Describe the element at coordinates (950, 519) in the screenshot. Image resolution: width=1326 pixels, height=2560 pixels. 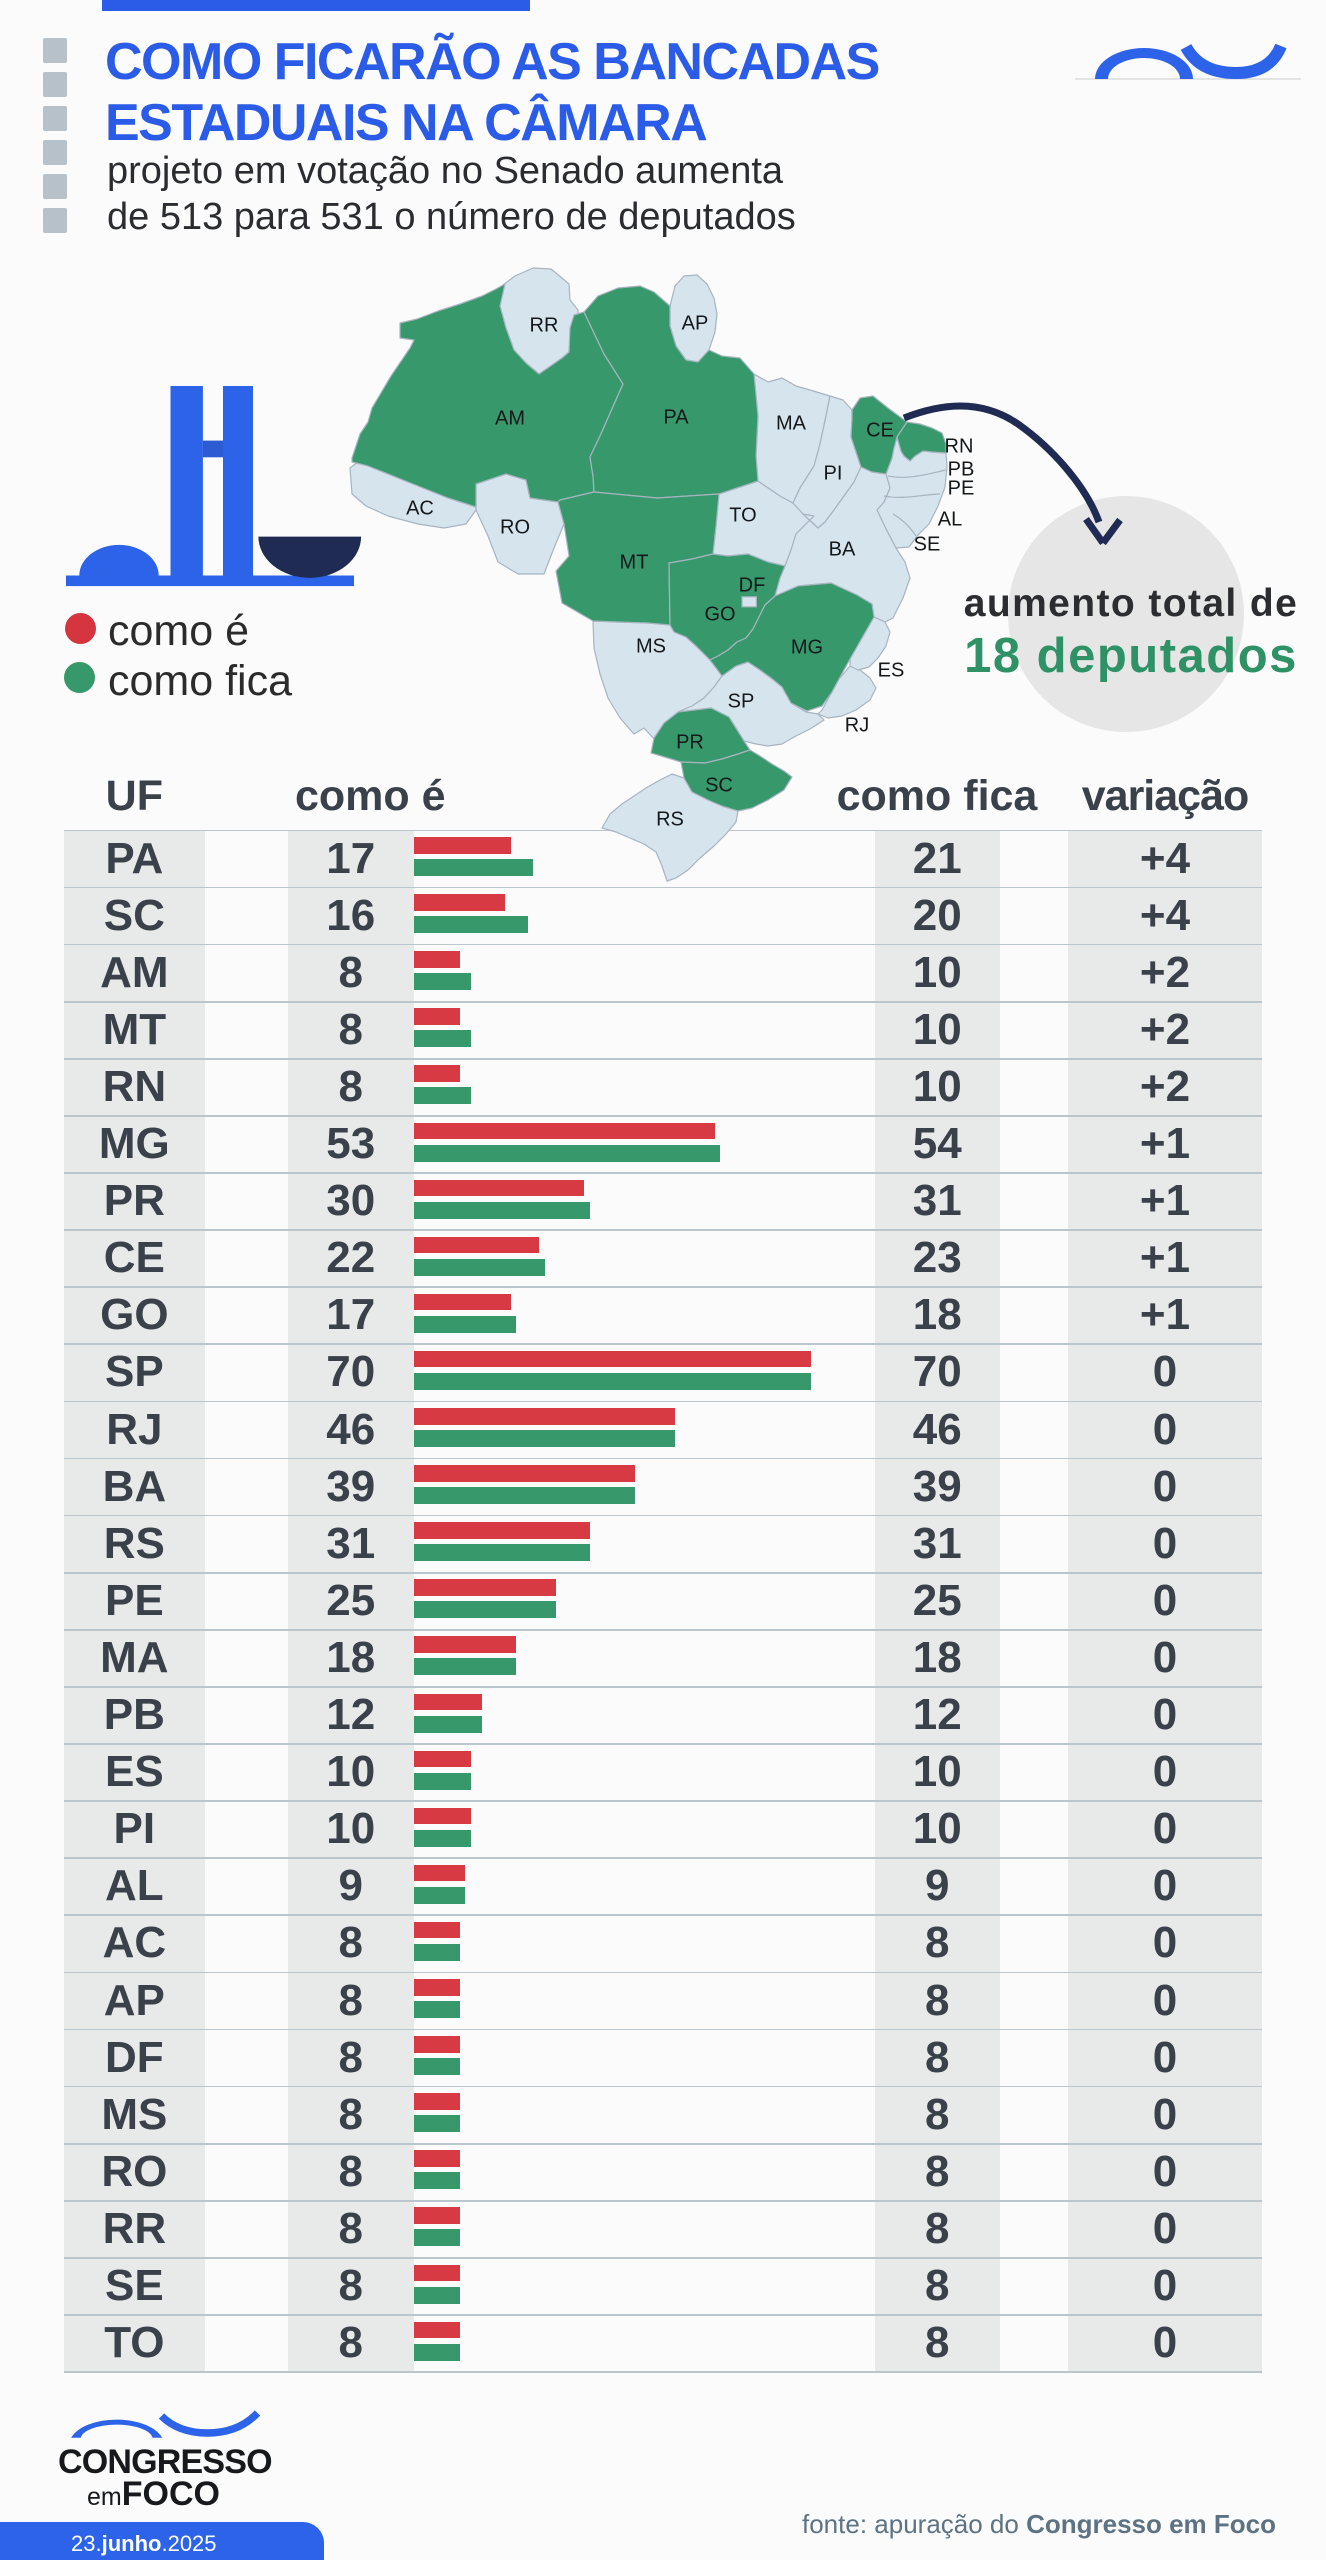
I see `svg-text: AL` at that location.